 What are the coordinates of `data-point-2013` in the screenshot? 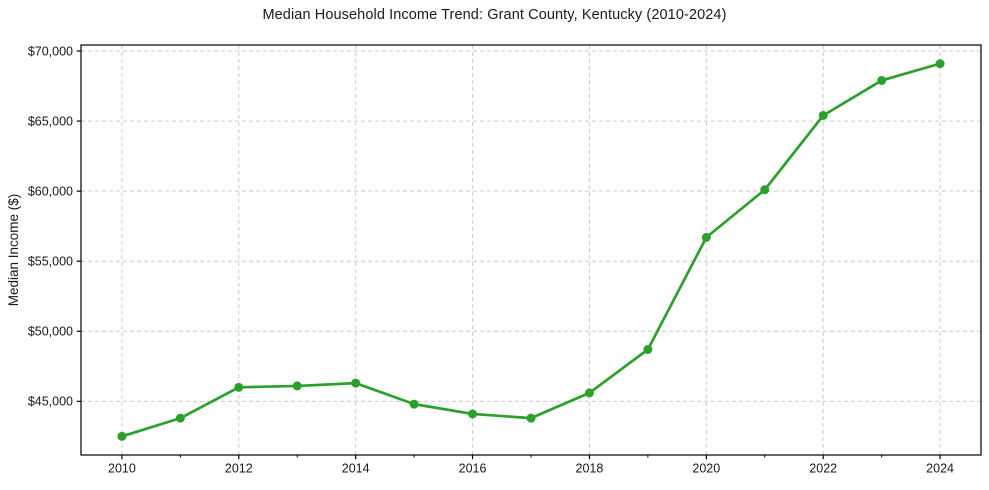 It's located at (297, 386).